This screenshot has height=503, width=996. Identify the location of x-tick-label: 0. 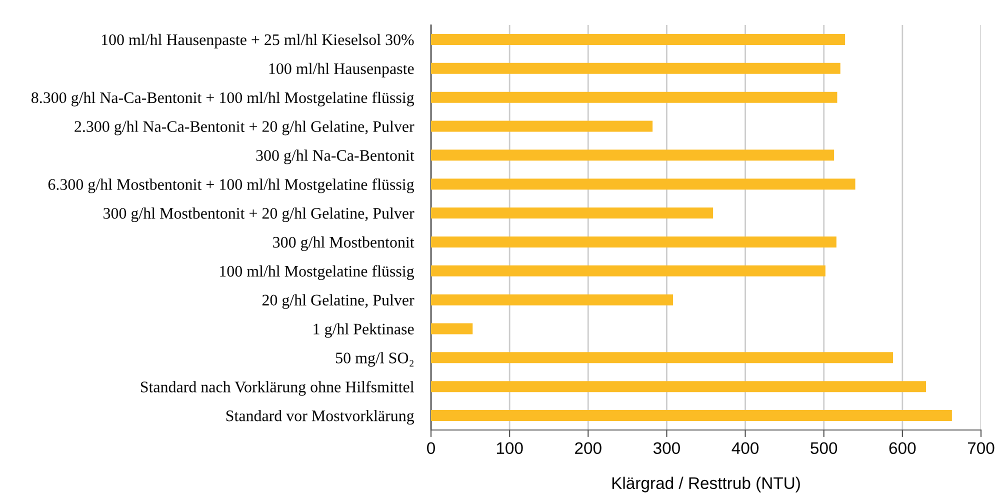
(431, 448).